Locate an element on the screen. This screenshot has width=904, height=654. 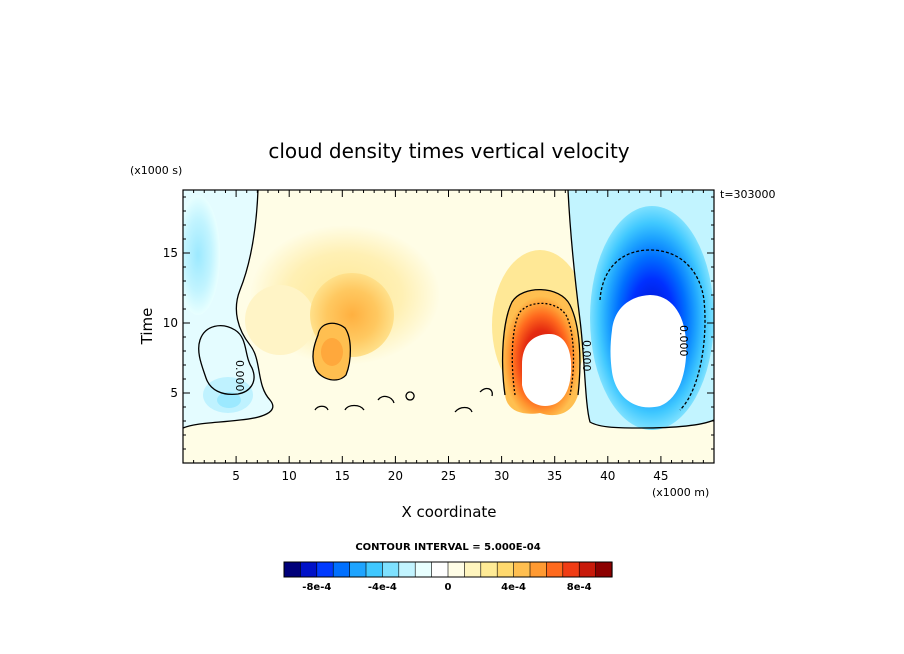
colorbar-tick-label: 8e-4 is located at coordinates (579, 587).